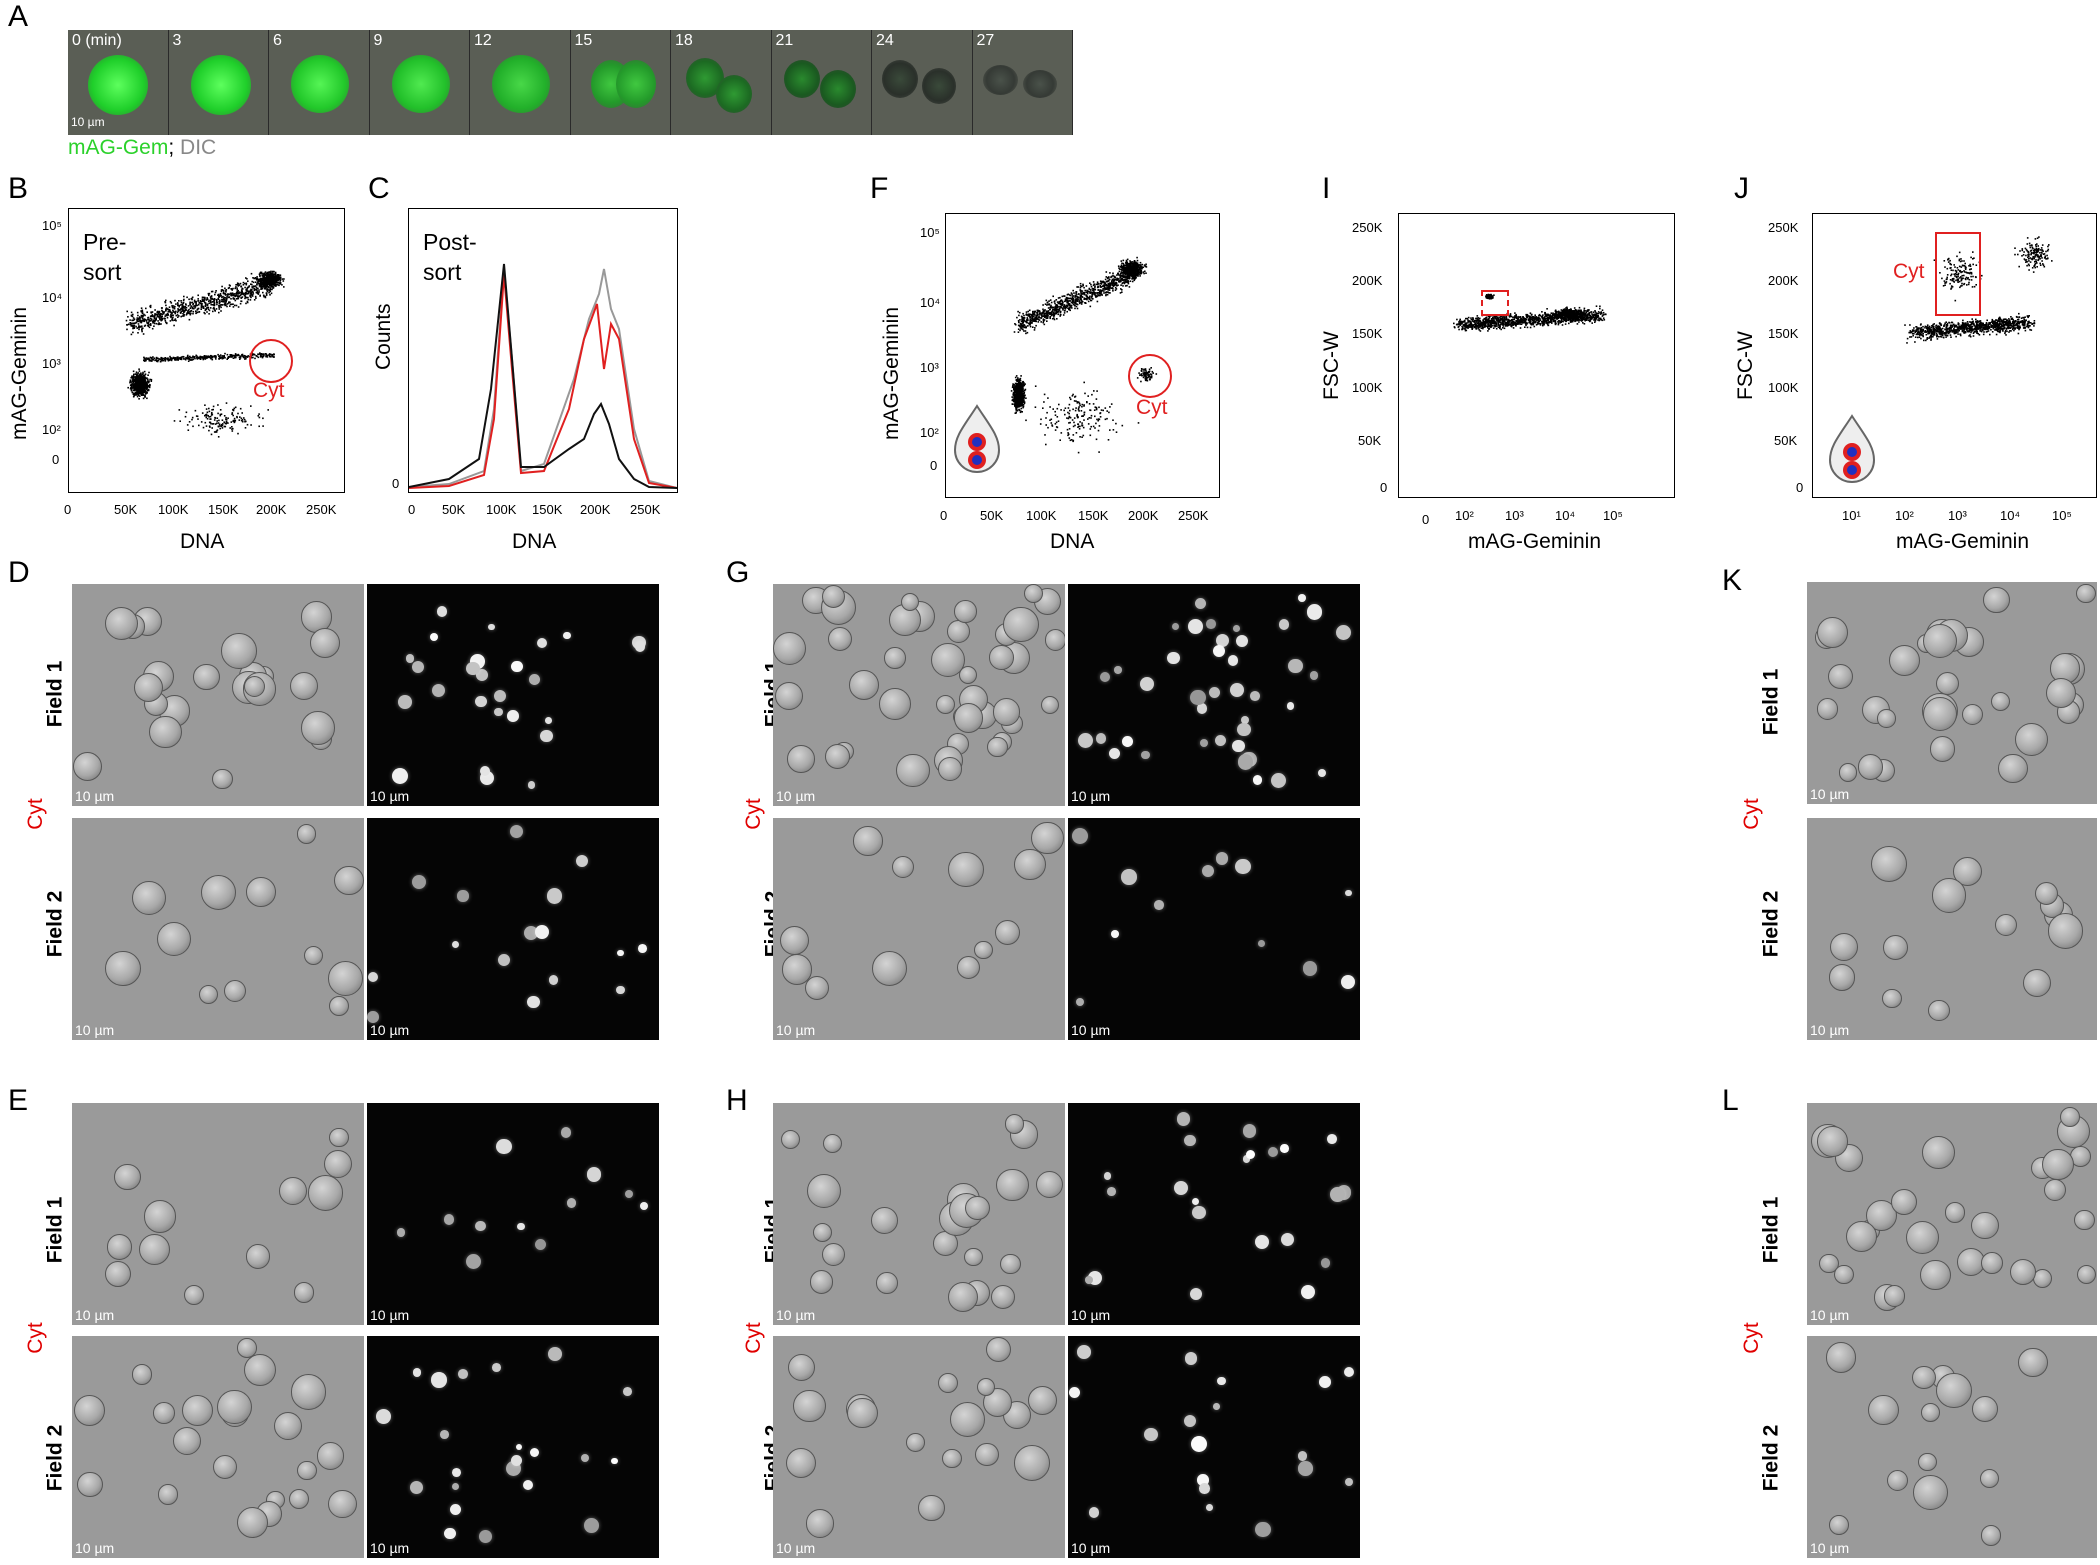 The height and width of the screenshot is (1565, 2100). I want to click on tick: 10⁵, so click(52, 225).